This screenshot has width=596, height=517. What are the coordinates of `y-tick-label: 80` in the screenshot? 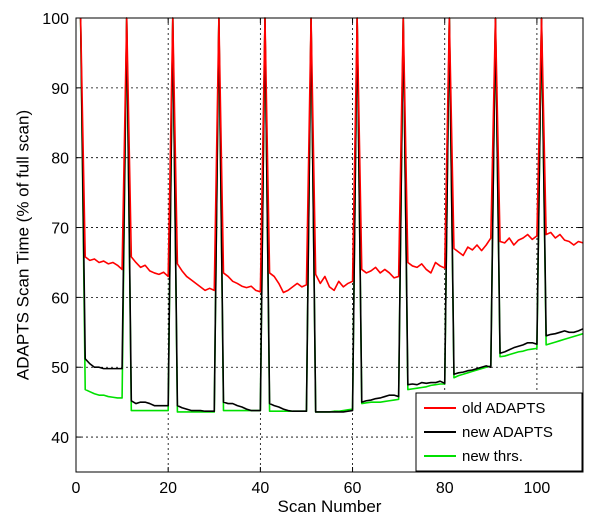 It's located at (60, 159).